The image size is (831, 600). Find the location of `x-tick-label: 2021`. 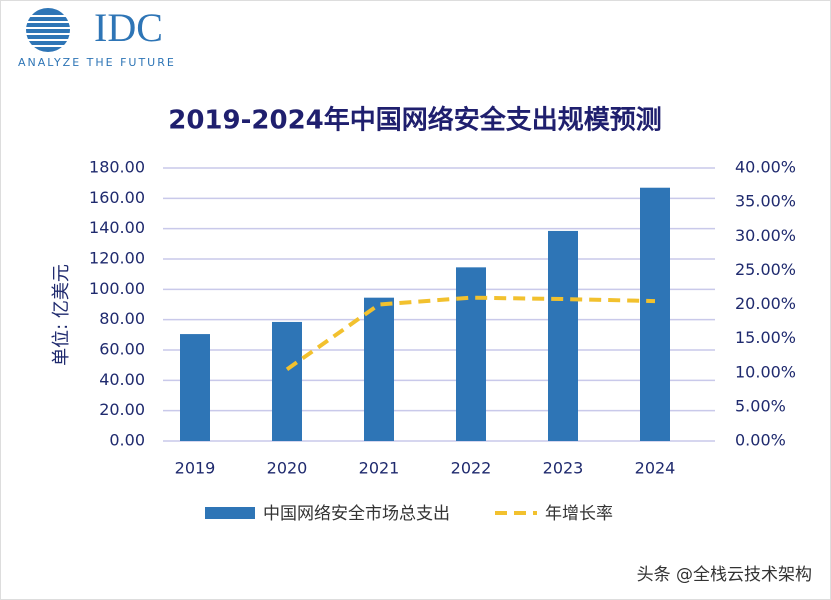

x-tick-label: 2021 is located at coordinates (379, 468).